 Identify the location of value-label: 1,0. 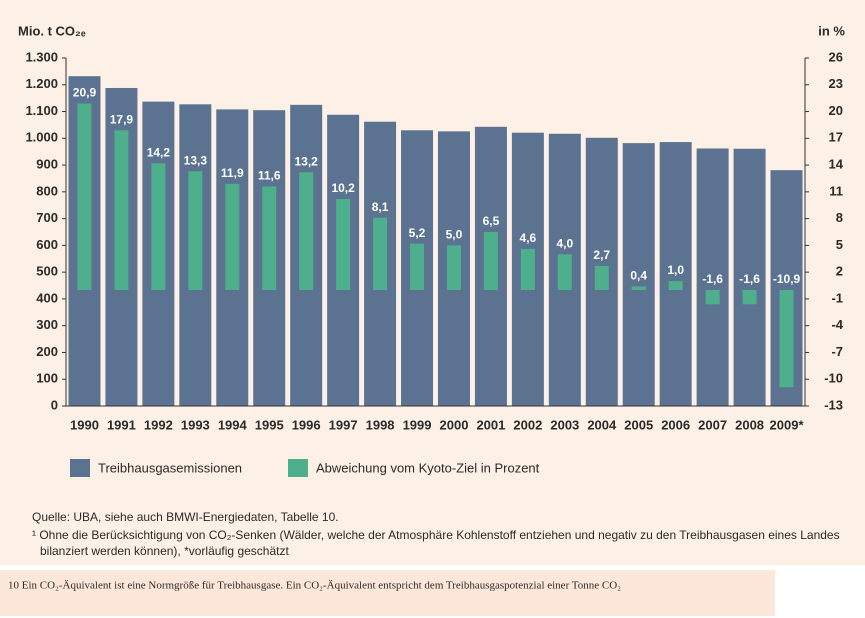
(675, 270).